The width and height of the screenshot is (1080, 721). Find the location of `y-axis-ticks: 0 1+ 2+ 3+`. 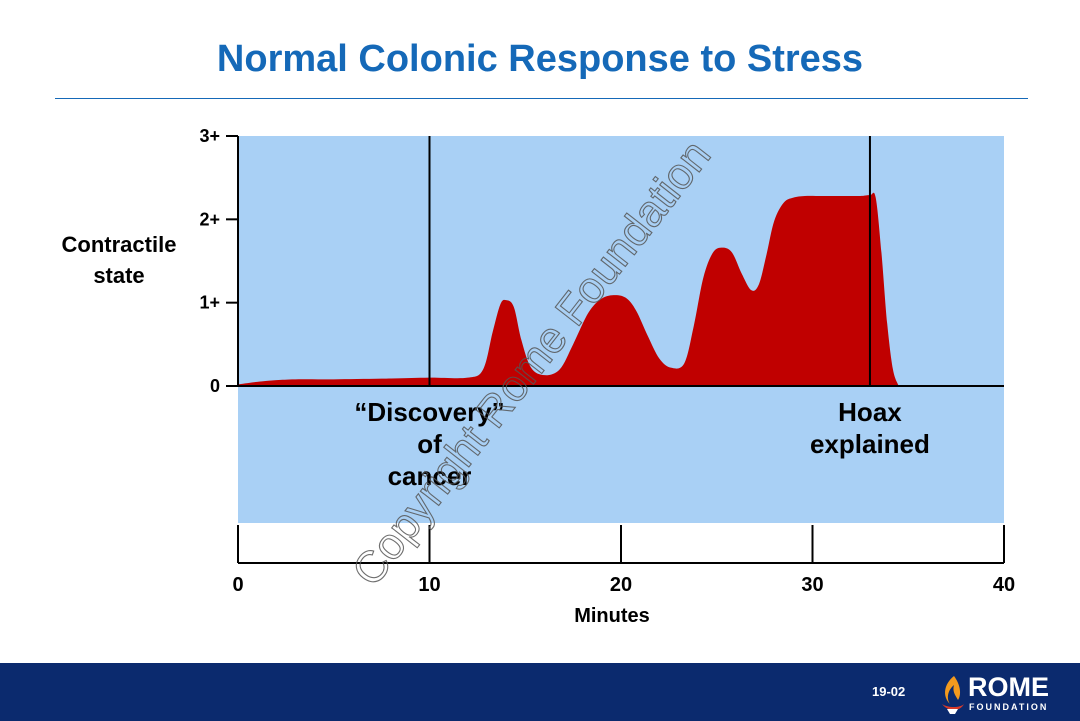

y-axis-ticks: 0 1+ 2+ 3+ is located at coordinates (218, 261).